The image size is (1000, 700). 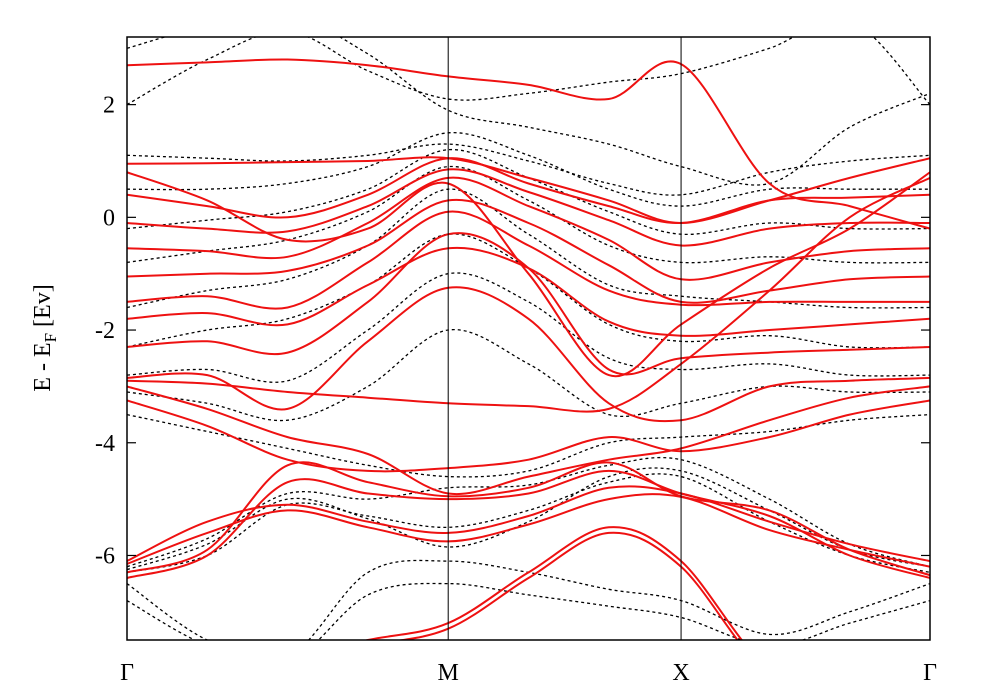 I want to click on y-axis-title-suffix: [Ev], so click(x=43, y=308).